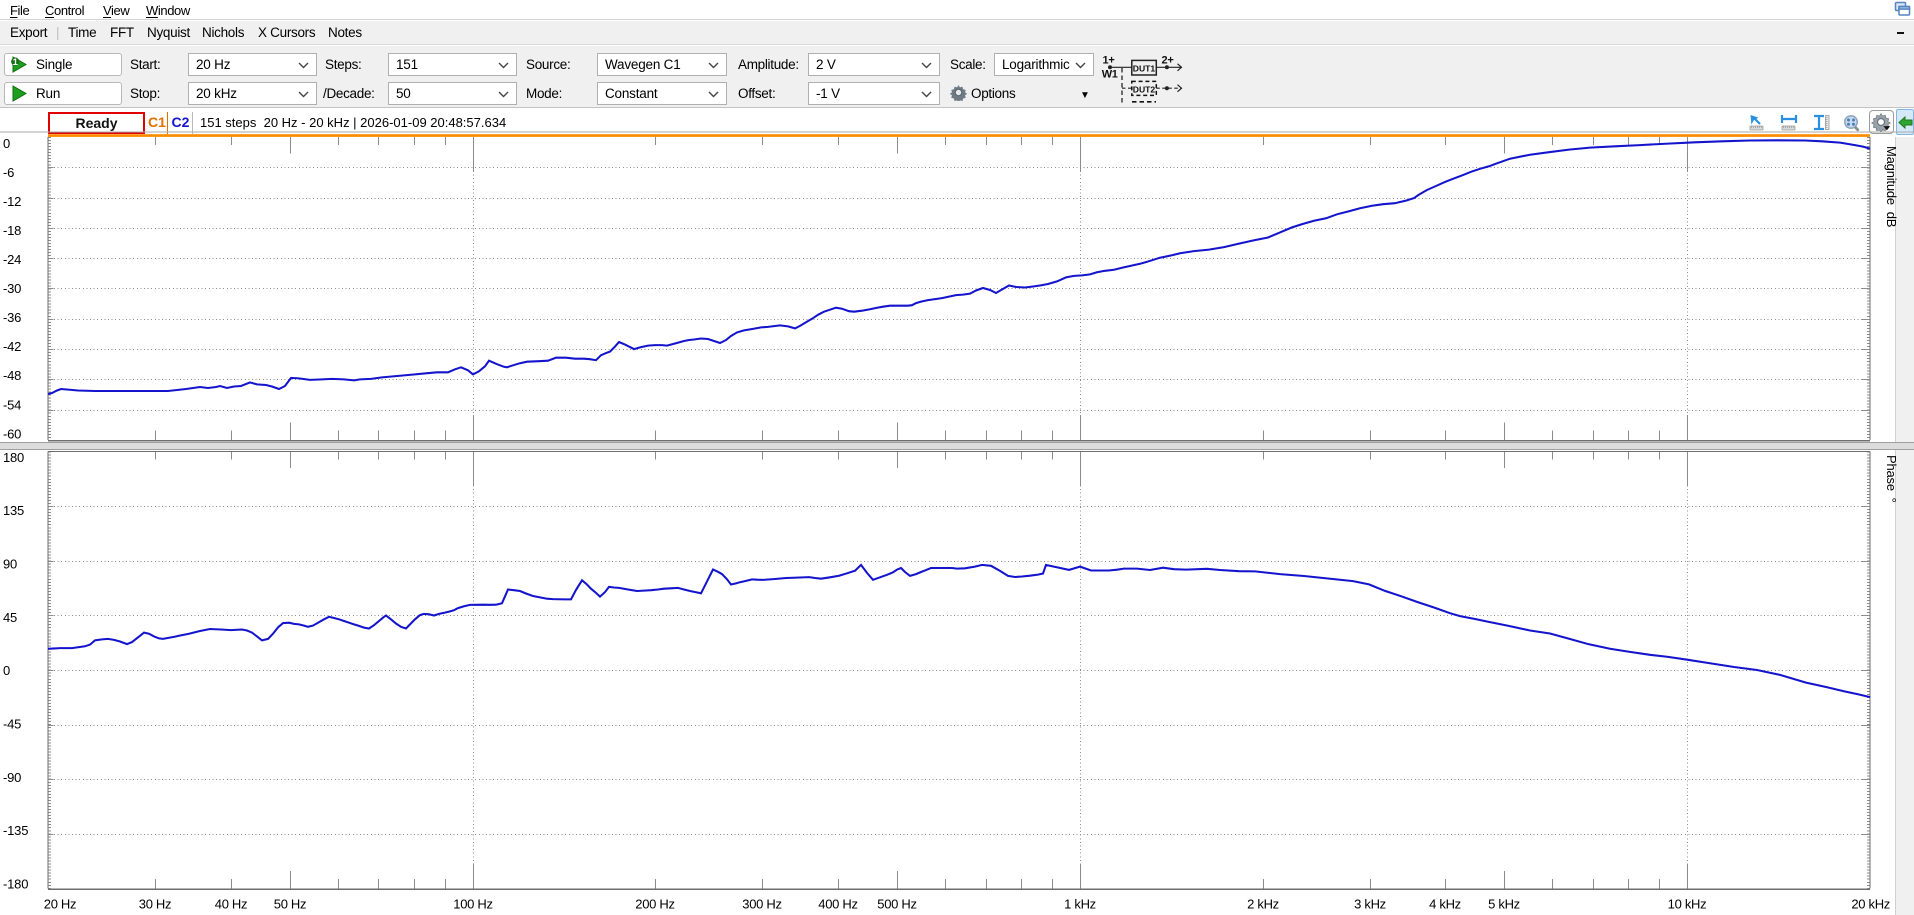  I want to click on svg-text: 135, so click(13, 510).